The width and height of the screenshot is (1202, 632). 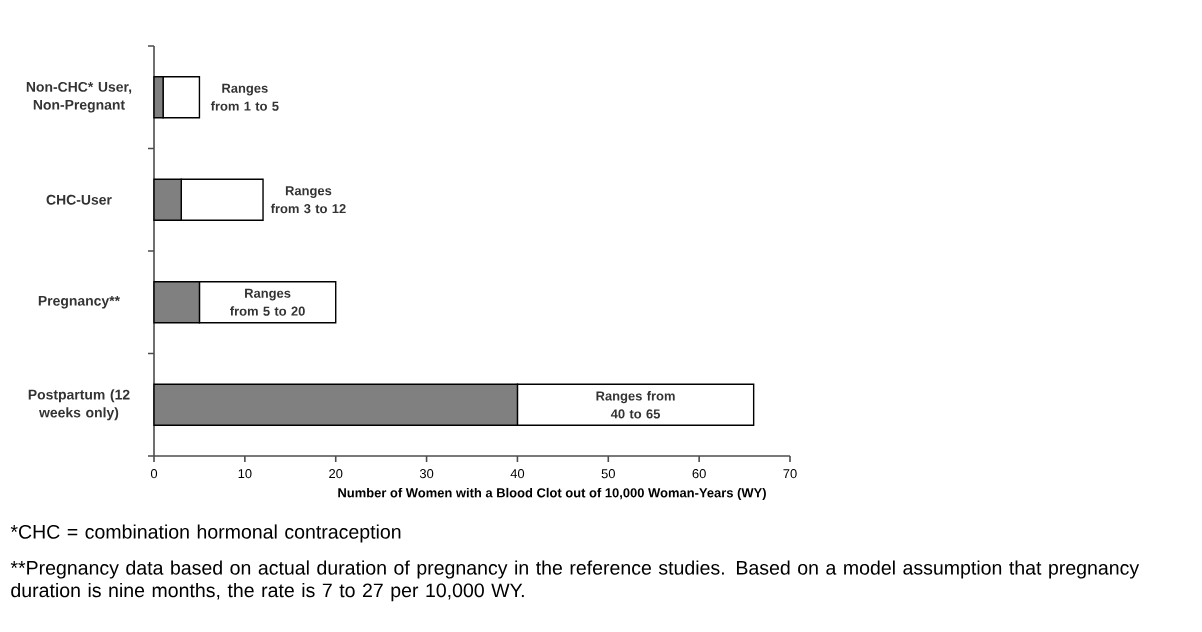 What do you see at coordinates (205, 533) in the screenshot?
I see `text: *CHC = combination hormonal contraception` at bounding box center [205, 533].